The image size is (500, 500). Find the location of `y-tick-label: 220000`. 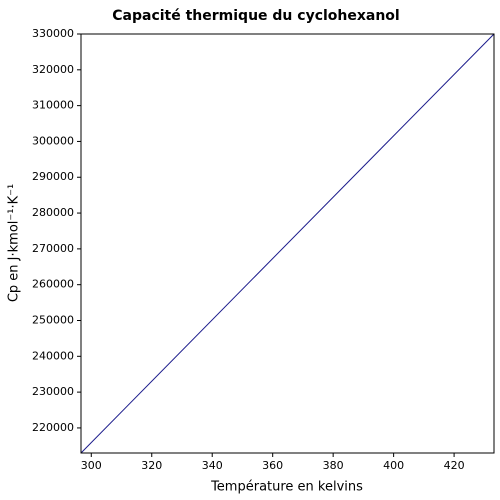

y-tick-label: 220000 is located at coordinates (53, 427).